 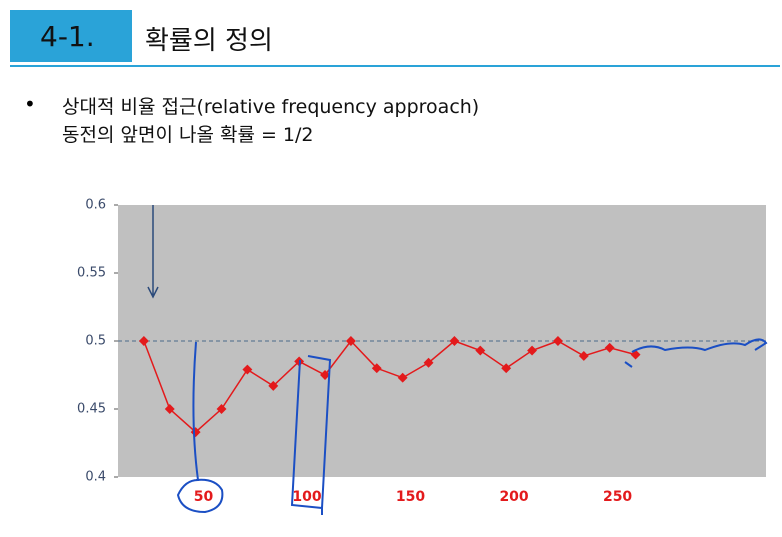 I want to click on series-line, so click(x=389, y=386).